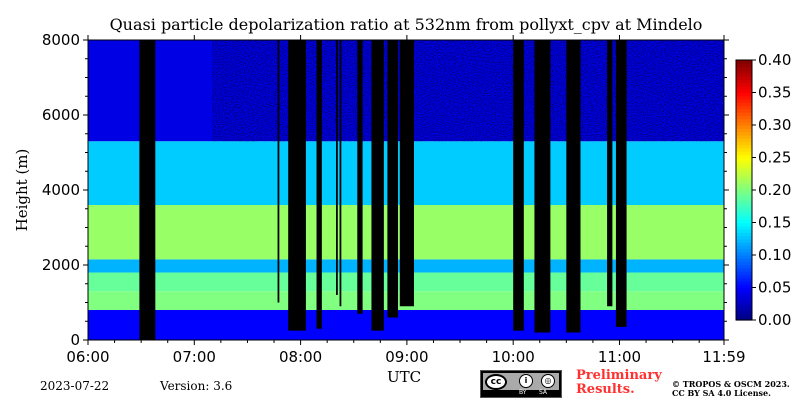  I want to click on colorbar-tick-label: 0.30, so click(774, 125).